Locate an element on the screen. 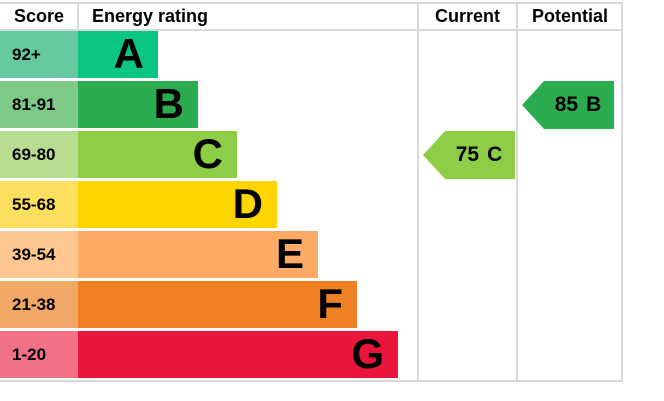  band-row-e: 39-54 E is located at coordinates (332, 255).